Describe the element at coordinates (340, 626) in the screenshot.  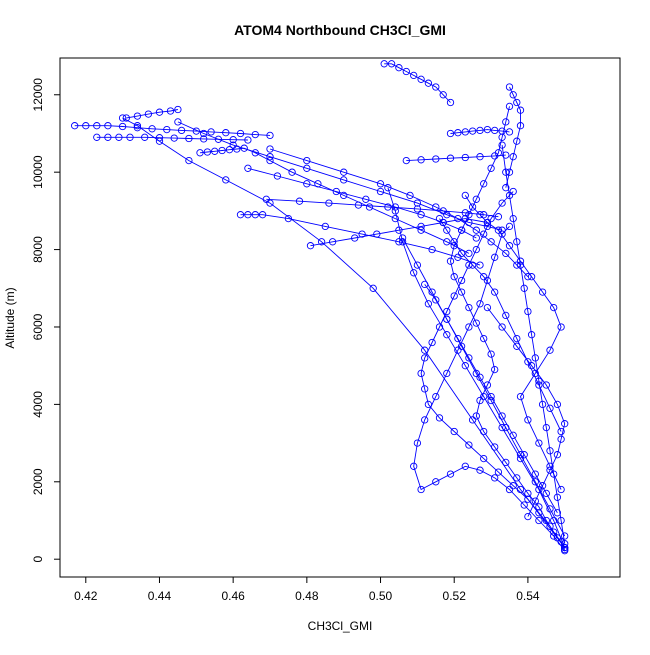
I see `x-axis-label: CH3Cl_GMI` at that location.